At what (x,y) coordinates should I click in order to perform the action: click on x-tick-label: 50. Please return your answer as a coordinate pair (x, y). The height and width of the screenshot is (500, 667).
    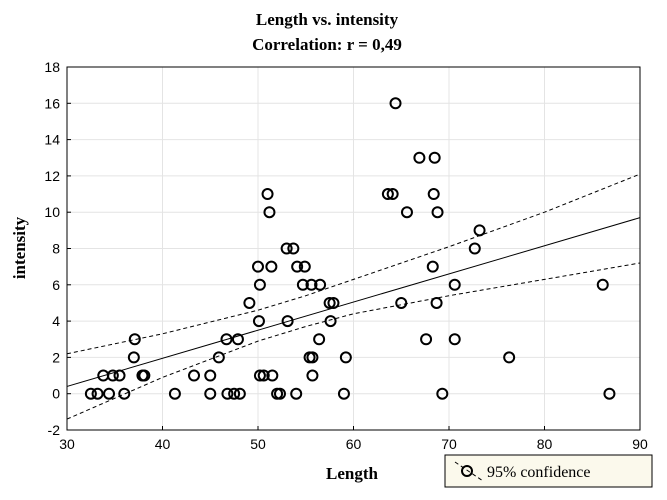
    Looking at the image, I should click on (258, 444).